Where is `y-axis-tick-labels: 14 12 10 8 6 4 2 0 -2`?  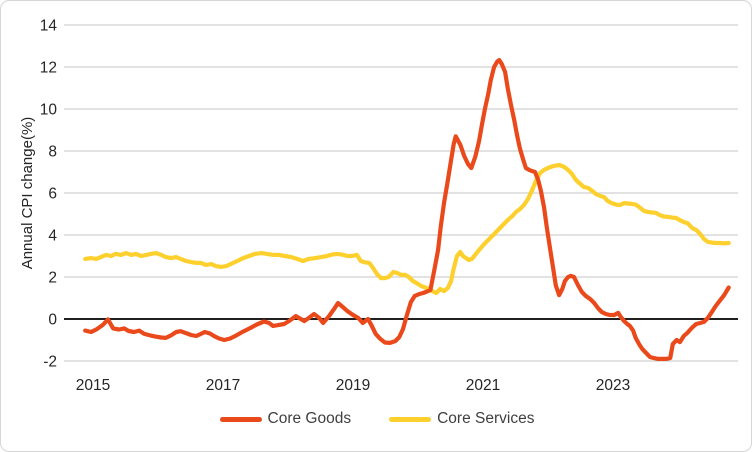 y-axis-tick-labels: 14 12 10 8 6 4 2 0 -2 is located at coordinates (49, 194).